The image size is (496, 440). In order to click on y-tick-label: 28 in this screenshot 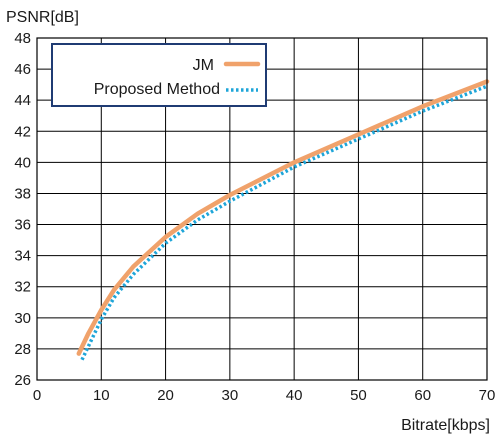, I will do `click(22, 349)`.